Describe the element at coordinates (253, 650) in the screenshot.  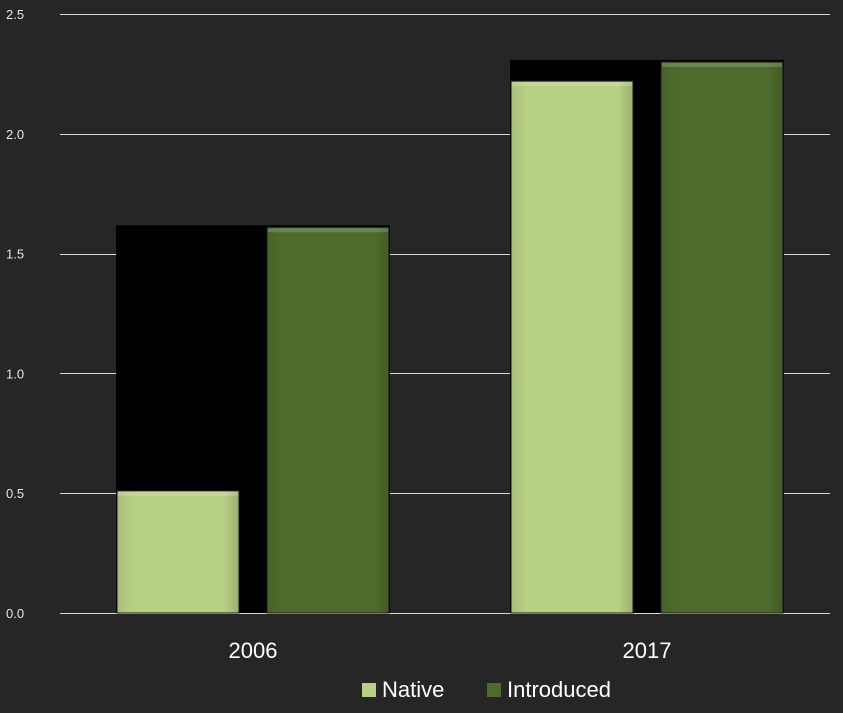
I see `x-category-label: 2006` at that location.